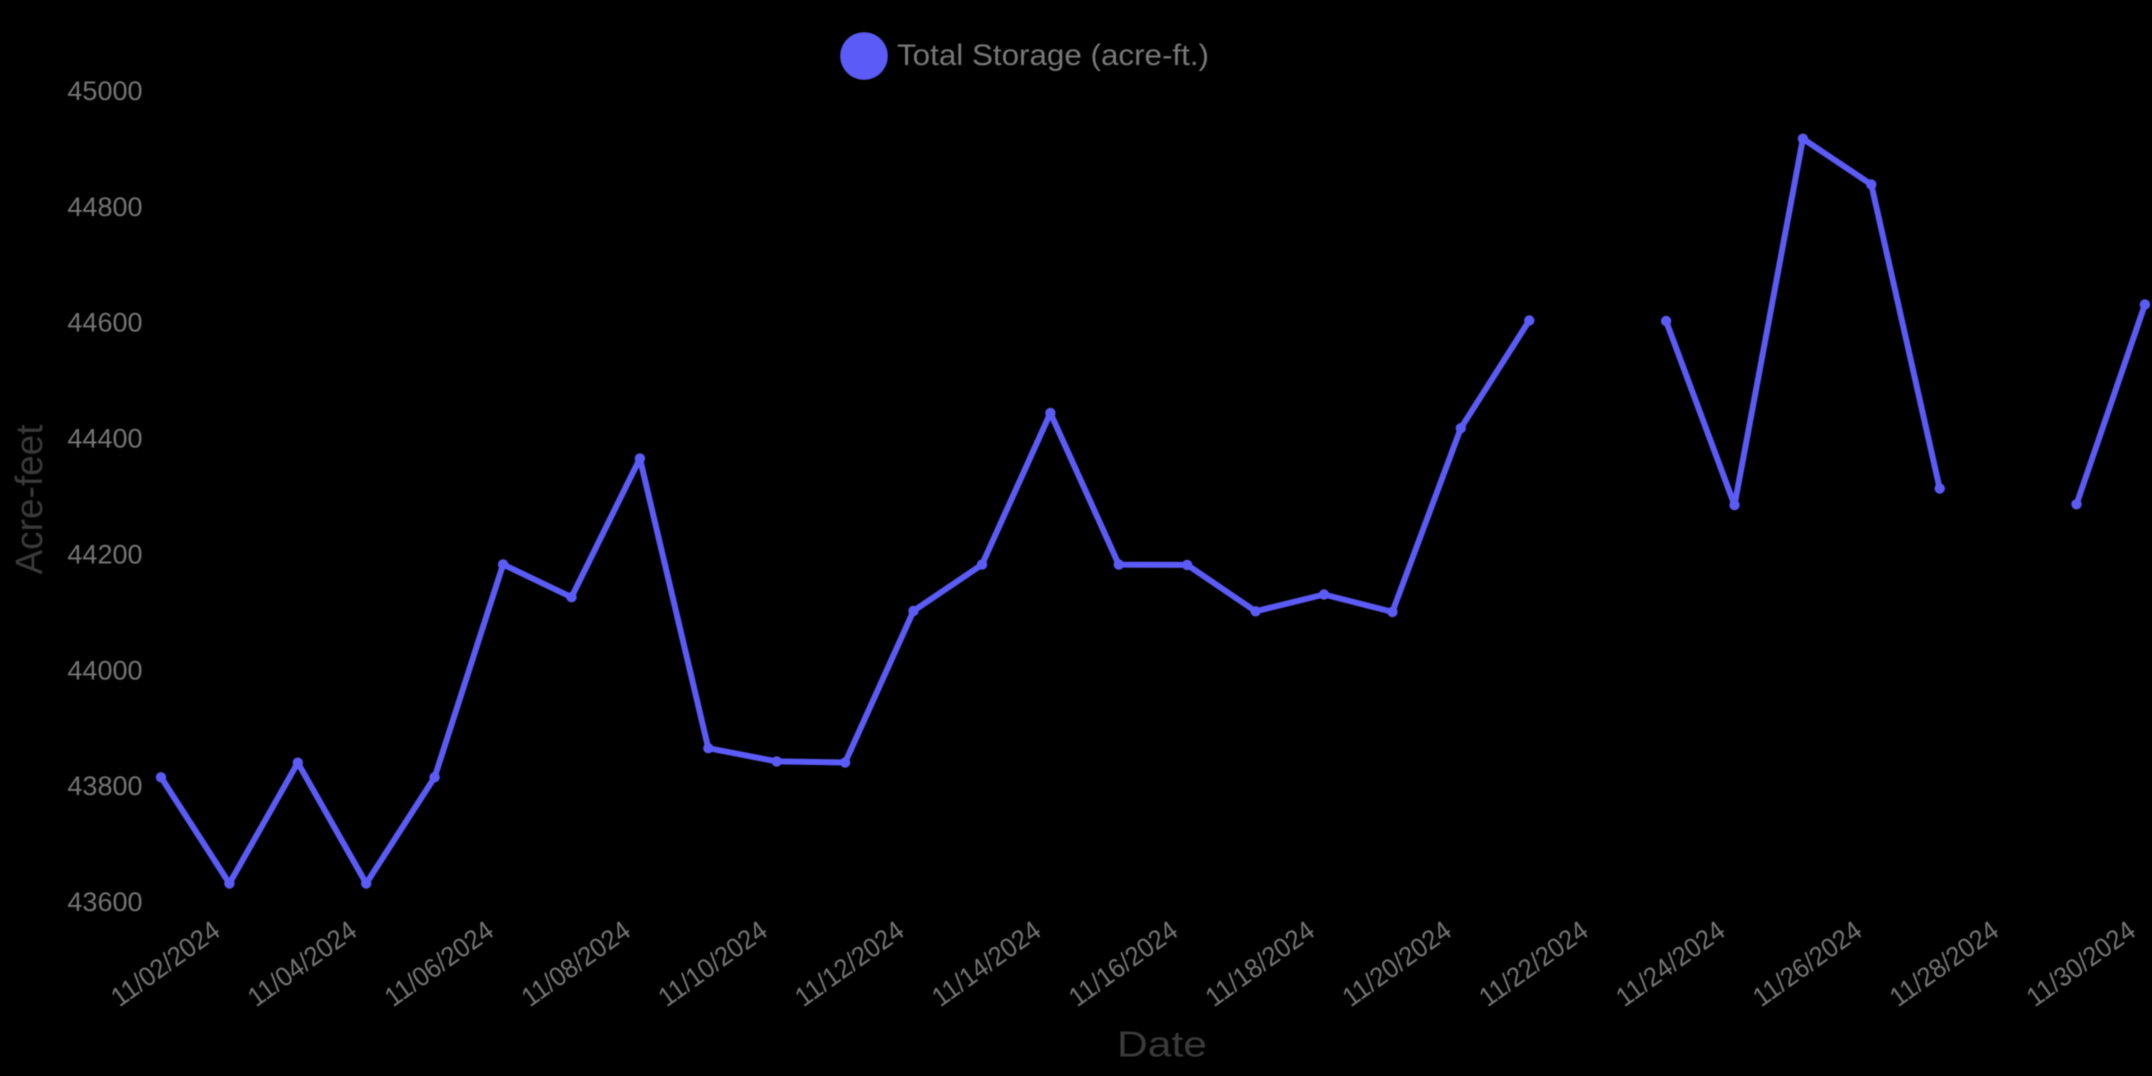  What do you see at coordinates (104, 786) in the screenshot?
I see `svg-text: 43800` at bounding box center [104, 786].